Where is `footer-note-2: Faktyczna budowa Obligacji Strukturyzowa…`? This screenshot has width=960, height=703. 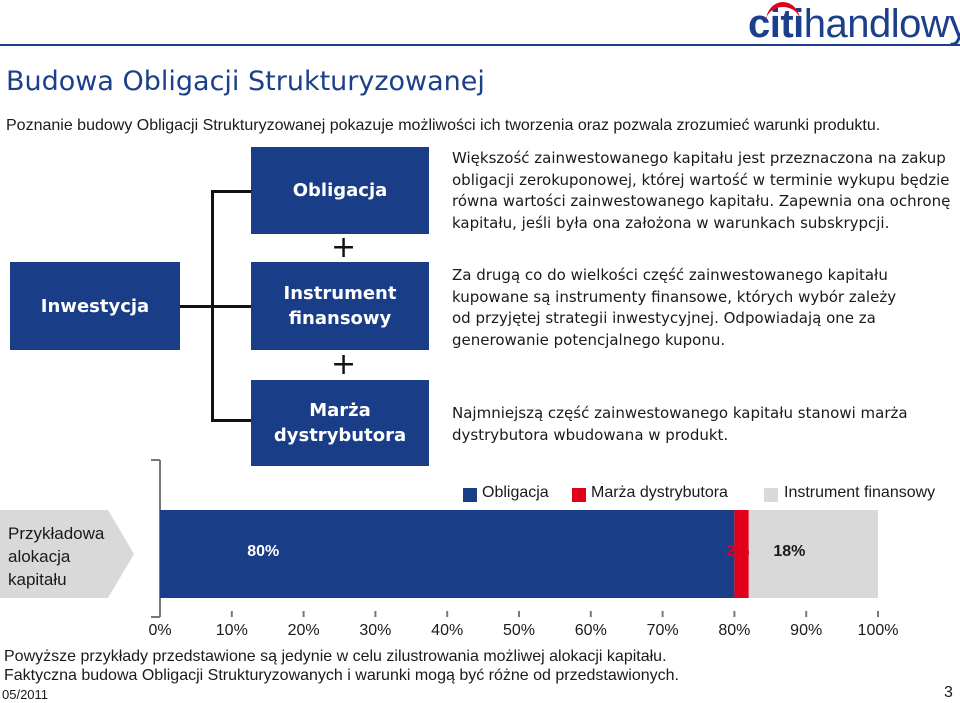
footer-note-2: Faktyczna budowa Obligacji Strukturyzowa… is located at coordinates (341, 675).